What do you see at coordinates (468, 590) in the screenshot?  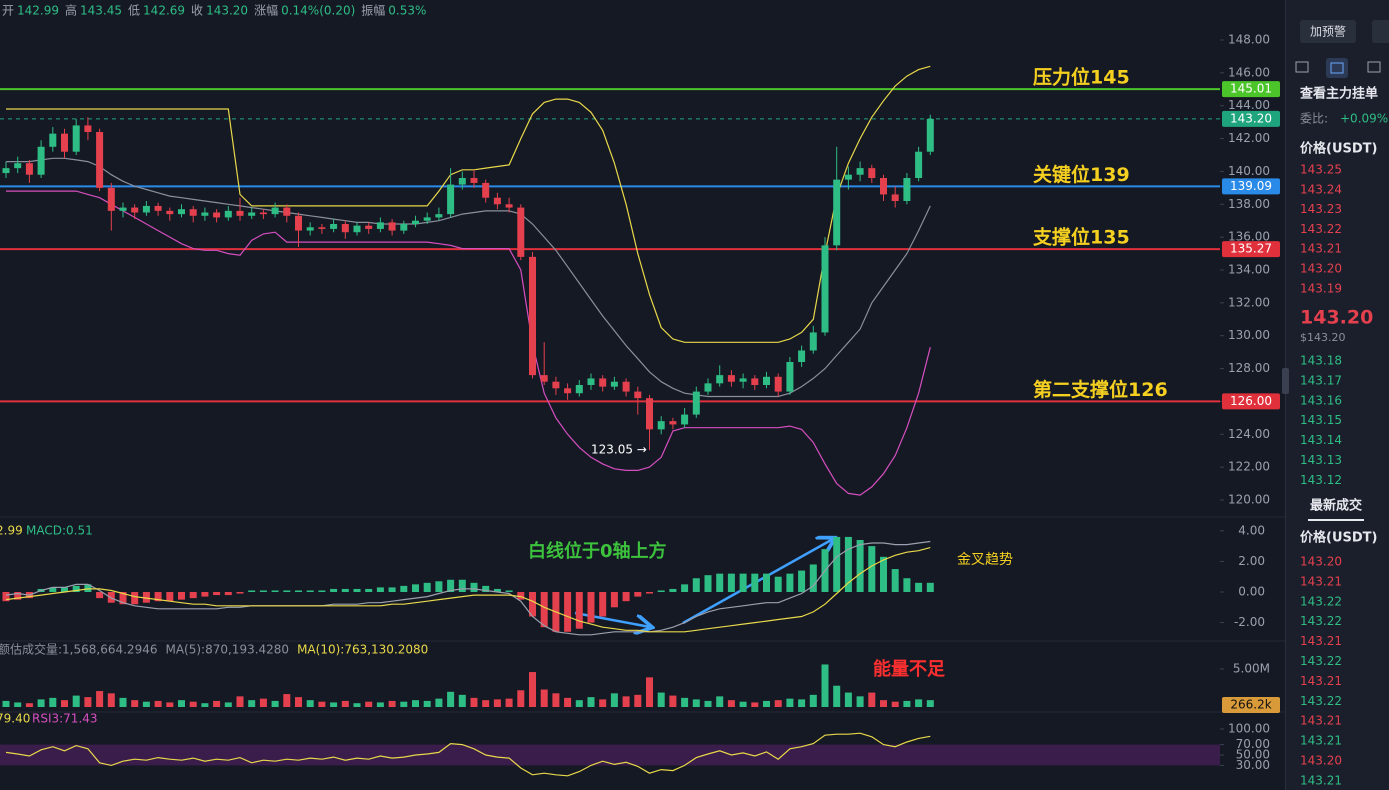 I see `dea-line` at bounding box center [468, 590].